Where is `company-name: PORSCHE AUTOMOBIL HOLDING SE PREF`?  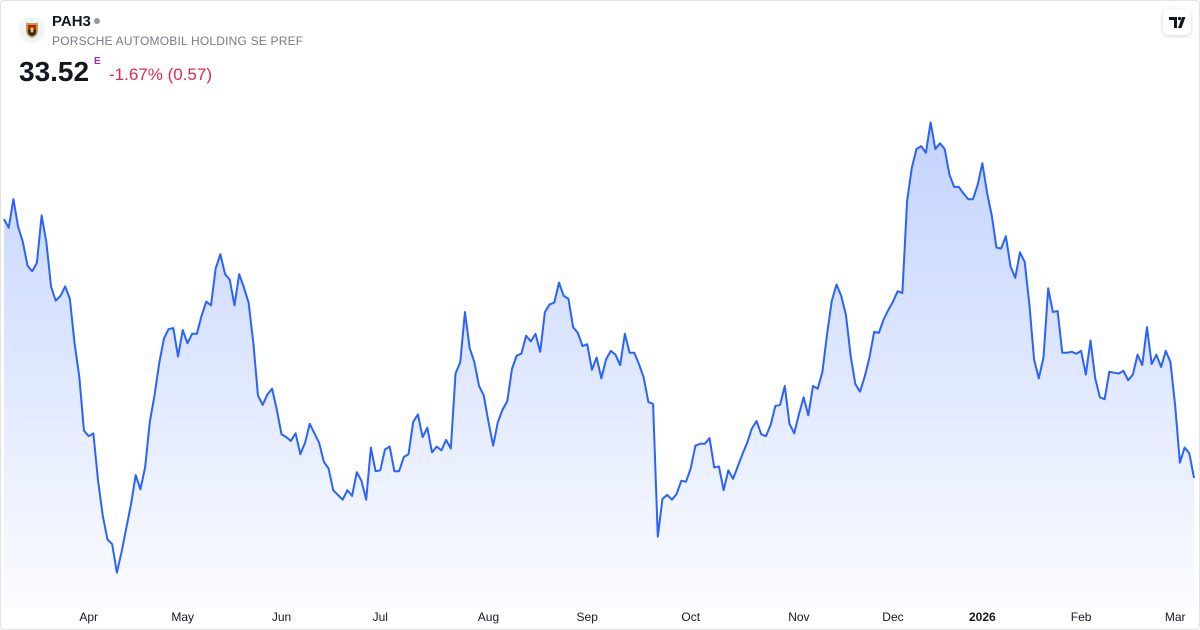 company-name: PORSCHE AUTOMOBIL HOLDING SE PREF is located at coordinates (178, 41).